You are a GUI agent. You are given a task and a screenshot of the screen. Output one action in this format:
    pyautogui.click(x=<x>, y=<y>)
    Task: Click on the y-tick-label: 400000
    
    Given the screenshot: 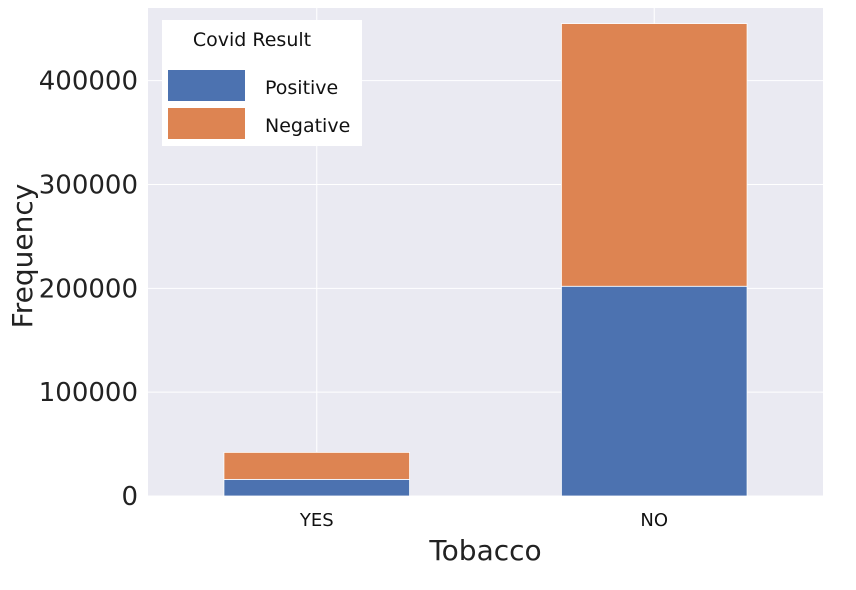 What is the action you would take?
    pyautogui.click(x=88, y=82)
    